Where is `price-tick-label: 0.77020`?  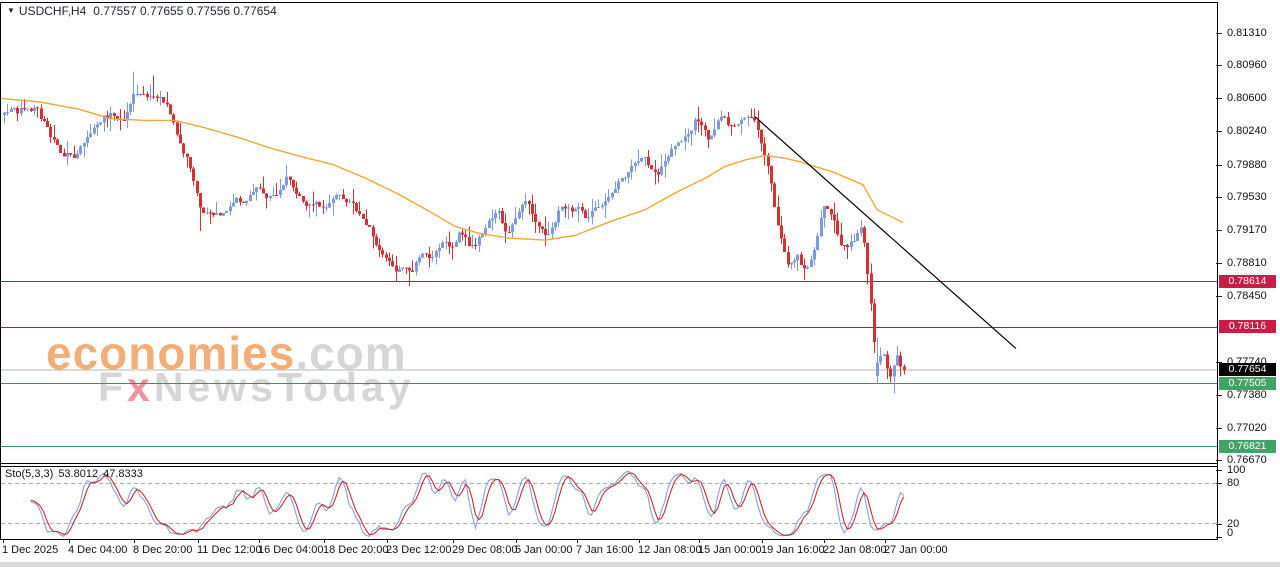
price-tick-label: 0.77020 is located at coordinates (1247, 427).